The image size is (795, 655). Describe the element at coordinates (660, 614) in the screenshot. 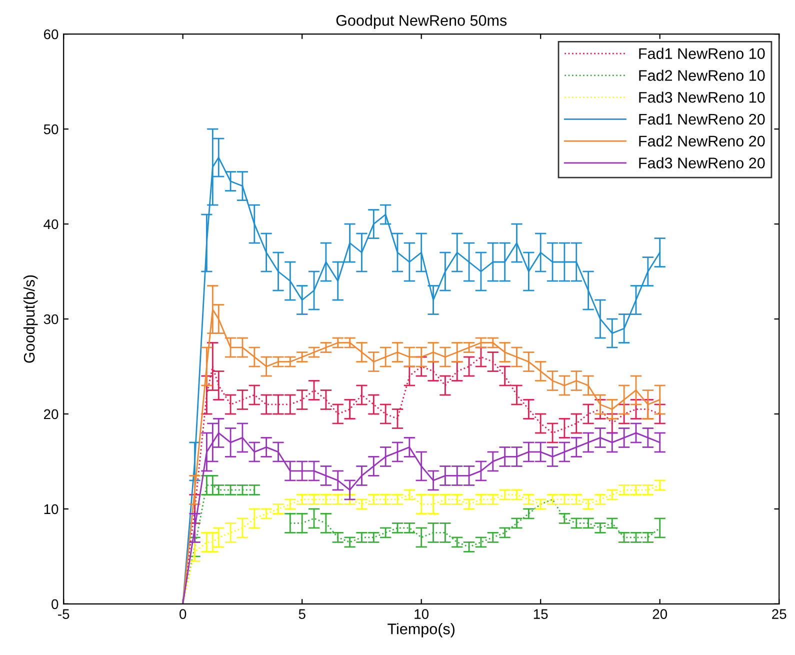

I see `x-tick-label: 20` at that location.